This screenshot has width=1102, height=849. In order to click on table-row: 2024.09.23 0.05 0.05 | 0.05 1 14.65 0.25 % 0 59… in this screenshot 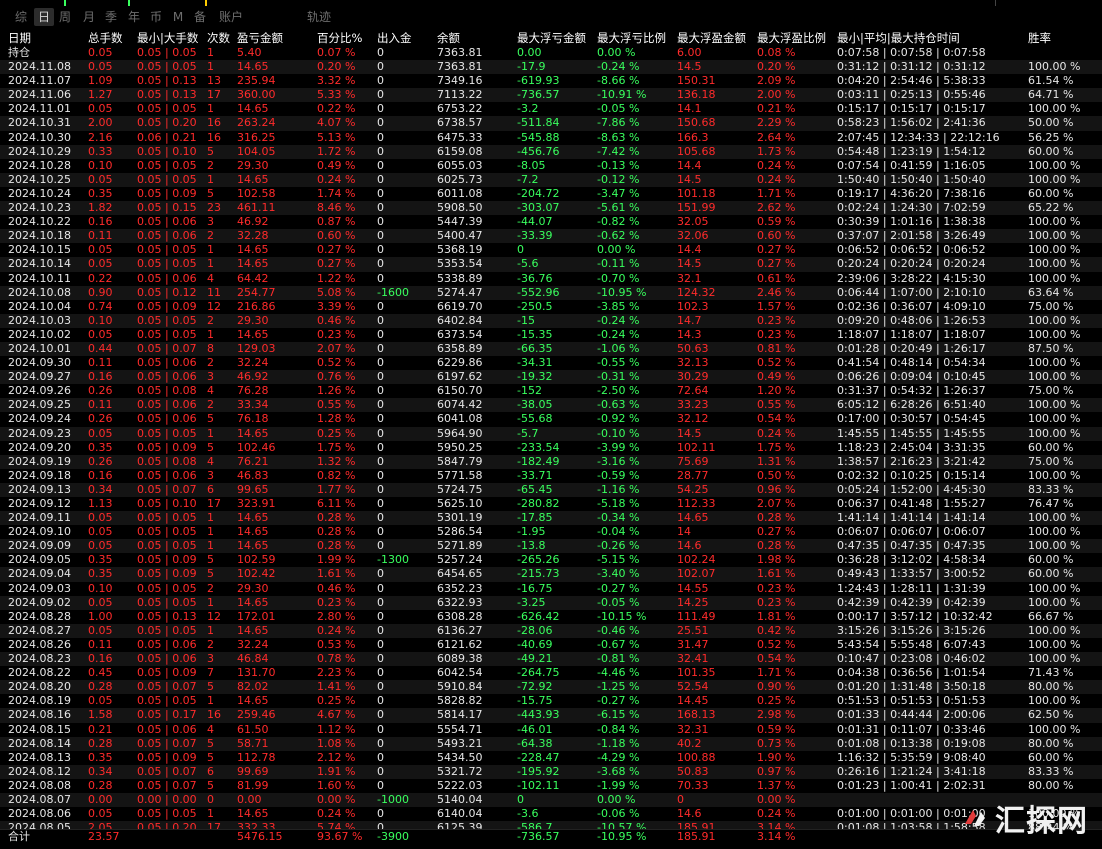, I will do `click(551, 433)`.